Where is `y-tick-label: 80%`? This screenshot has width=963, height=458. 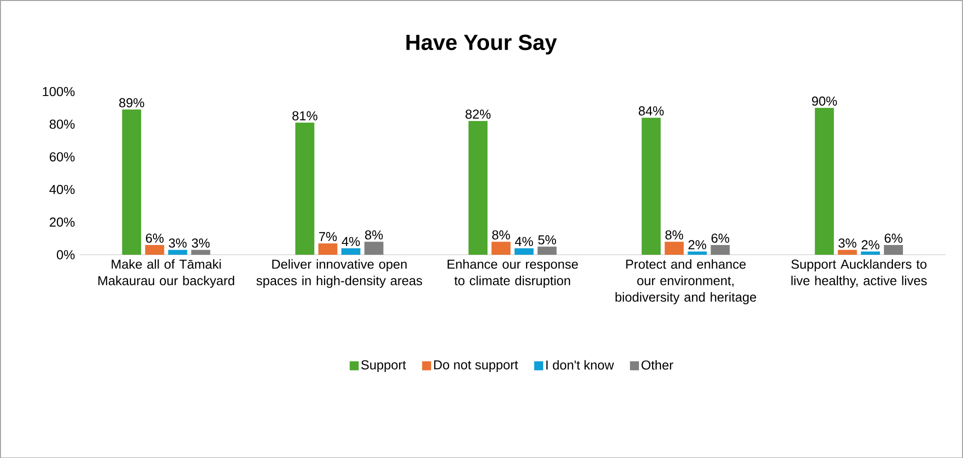 y-tick-label: 80% is located at coordinates (62, 124).